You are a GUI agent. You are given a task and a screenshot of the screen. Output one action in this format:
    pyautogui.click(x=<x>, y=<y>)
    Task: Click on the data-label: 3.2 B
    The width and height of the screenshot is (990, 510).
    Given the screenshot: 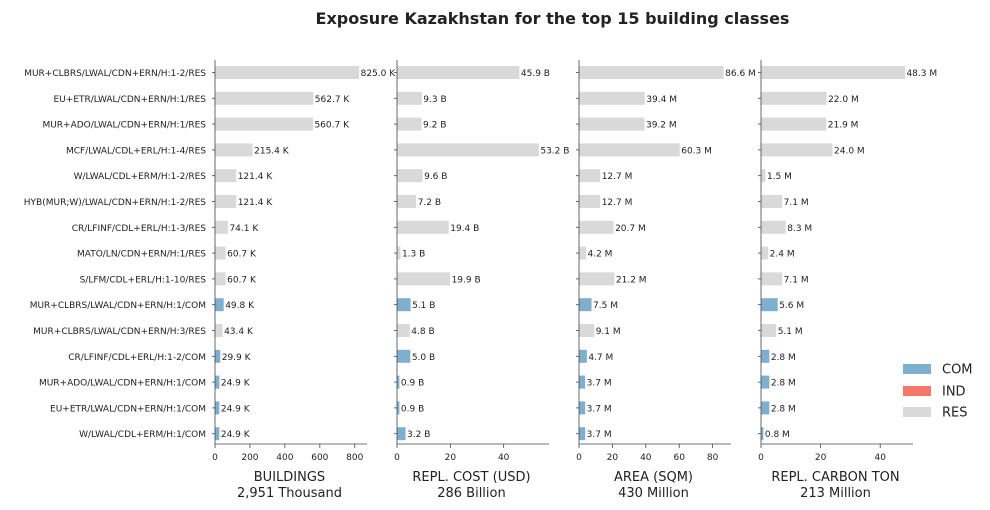 What is the action you would take?
    pyautogui.click(x=418, y=435)
    